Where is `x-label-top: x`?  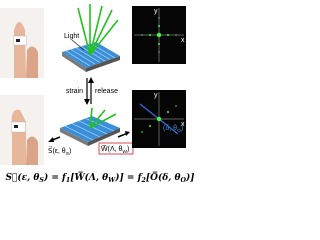 x-label-top: x is located at coordinates (183, 40).